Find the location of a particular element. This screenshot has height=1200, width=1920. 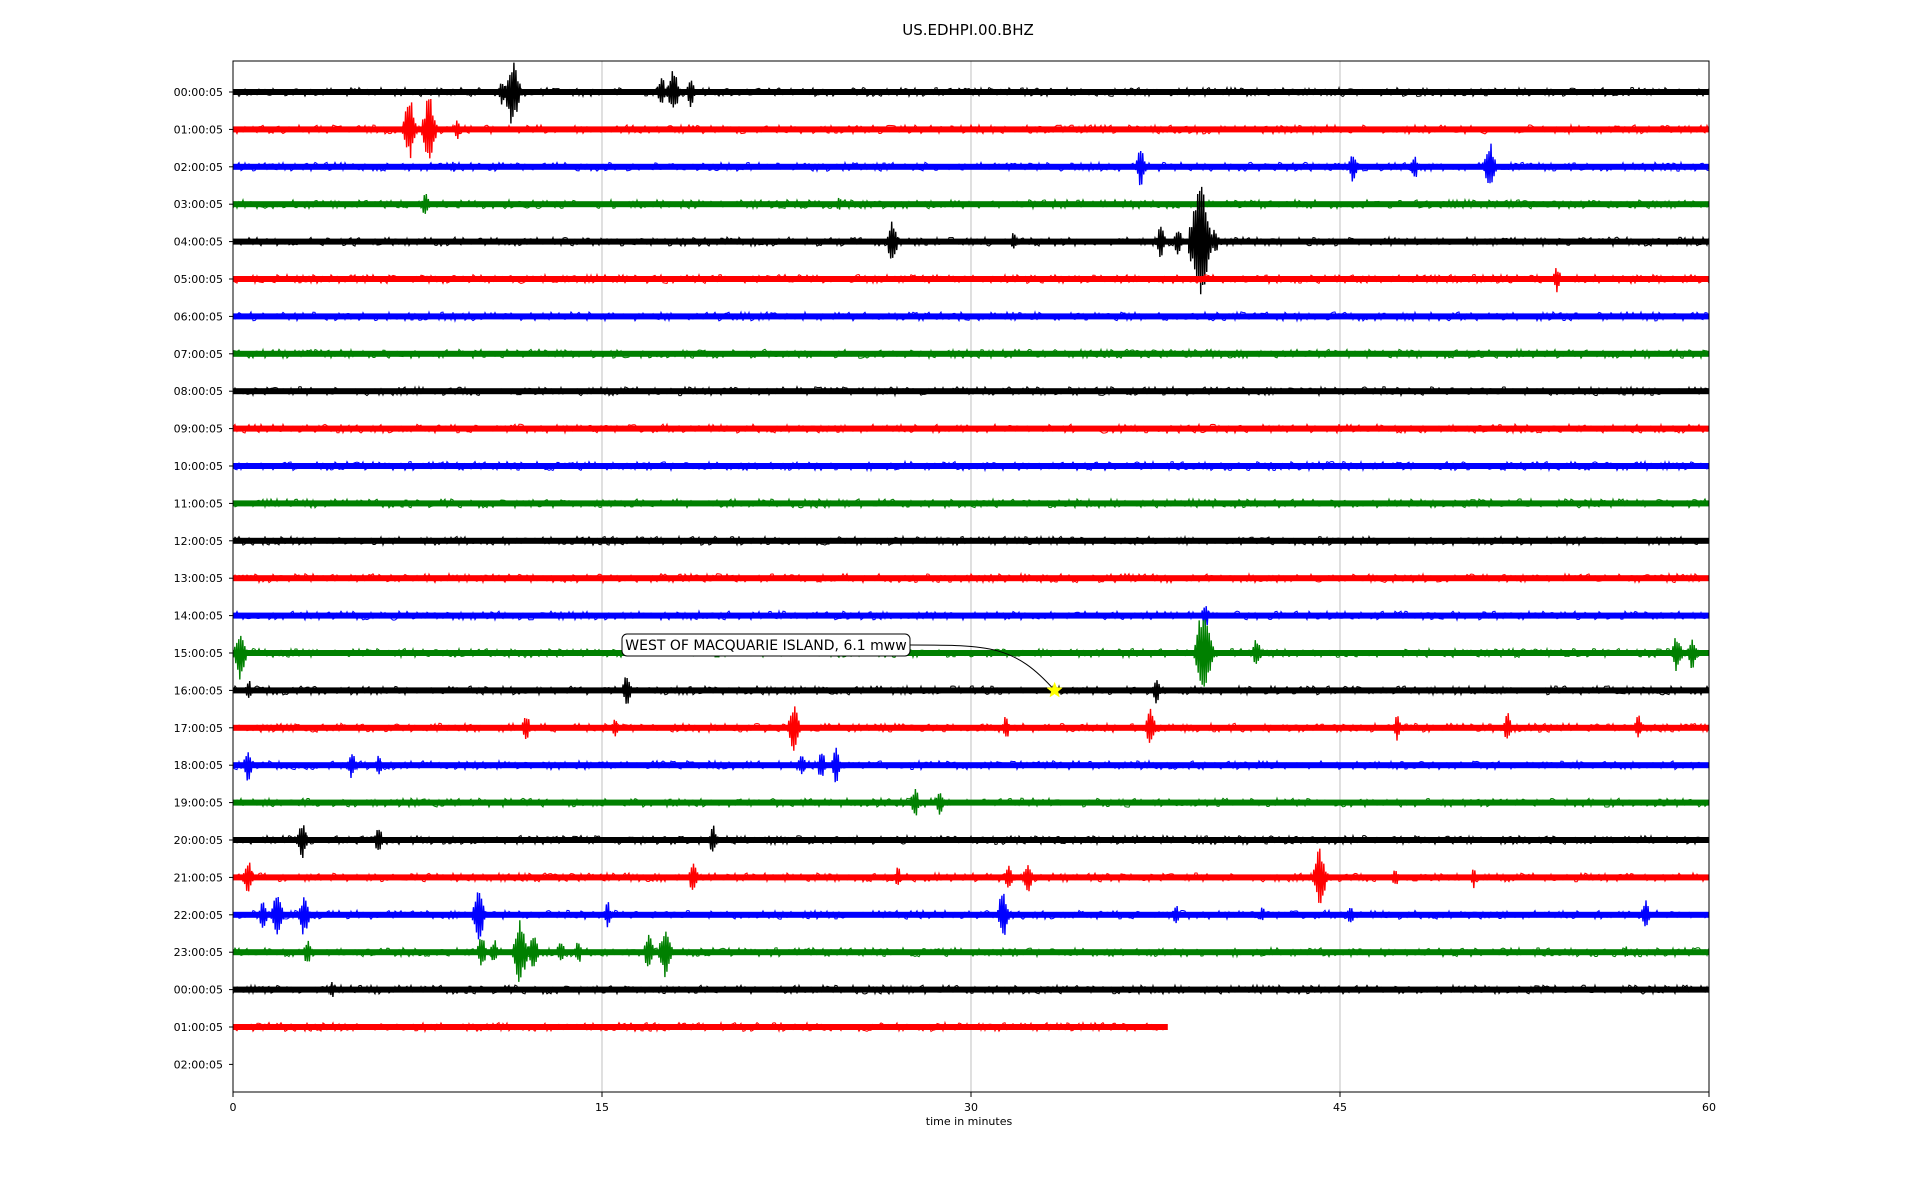

y-tick-label: 11:00:05 is located at coordinates (198, 503).